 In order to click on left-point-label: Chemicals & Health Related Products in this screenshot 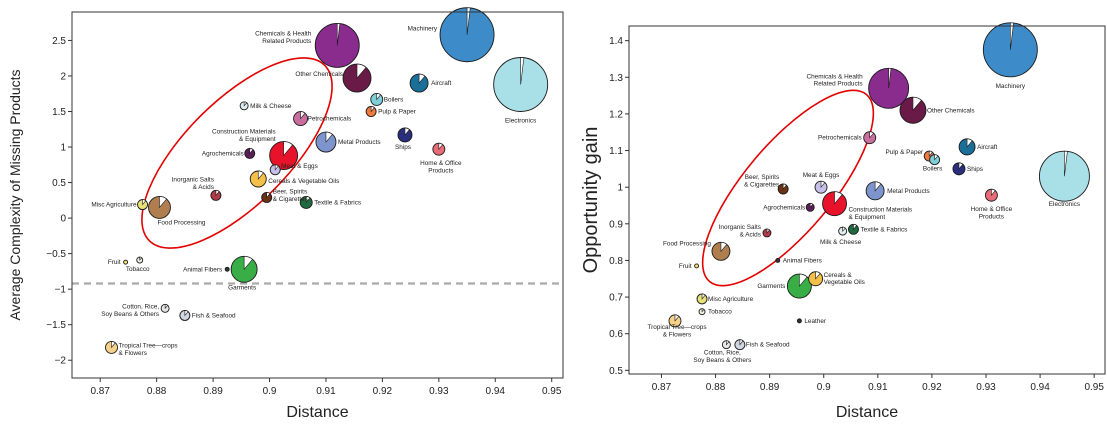, I will do `click(283, 37)`.